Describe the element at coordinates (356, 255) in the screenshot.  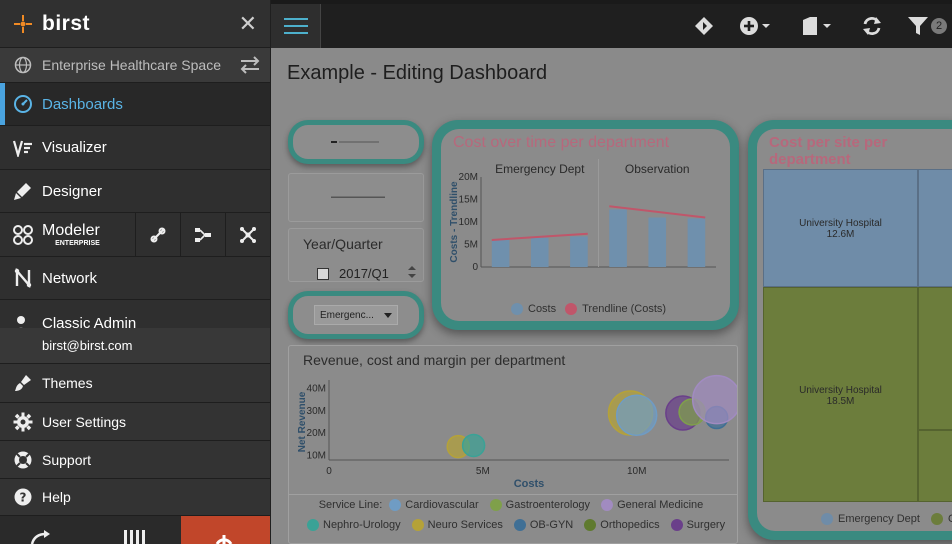
I see `year-quarter-filter: Year/Quarter 2017/Q1` at that location.